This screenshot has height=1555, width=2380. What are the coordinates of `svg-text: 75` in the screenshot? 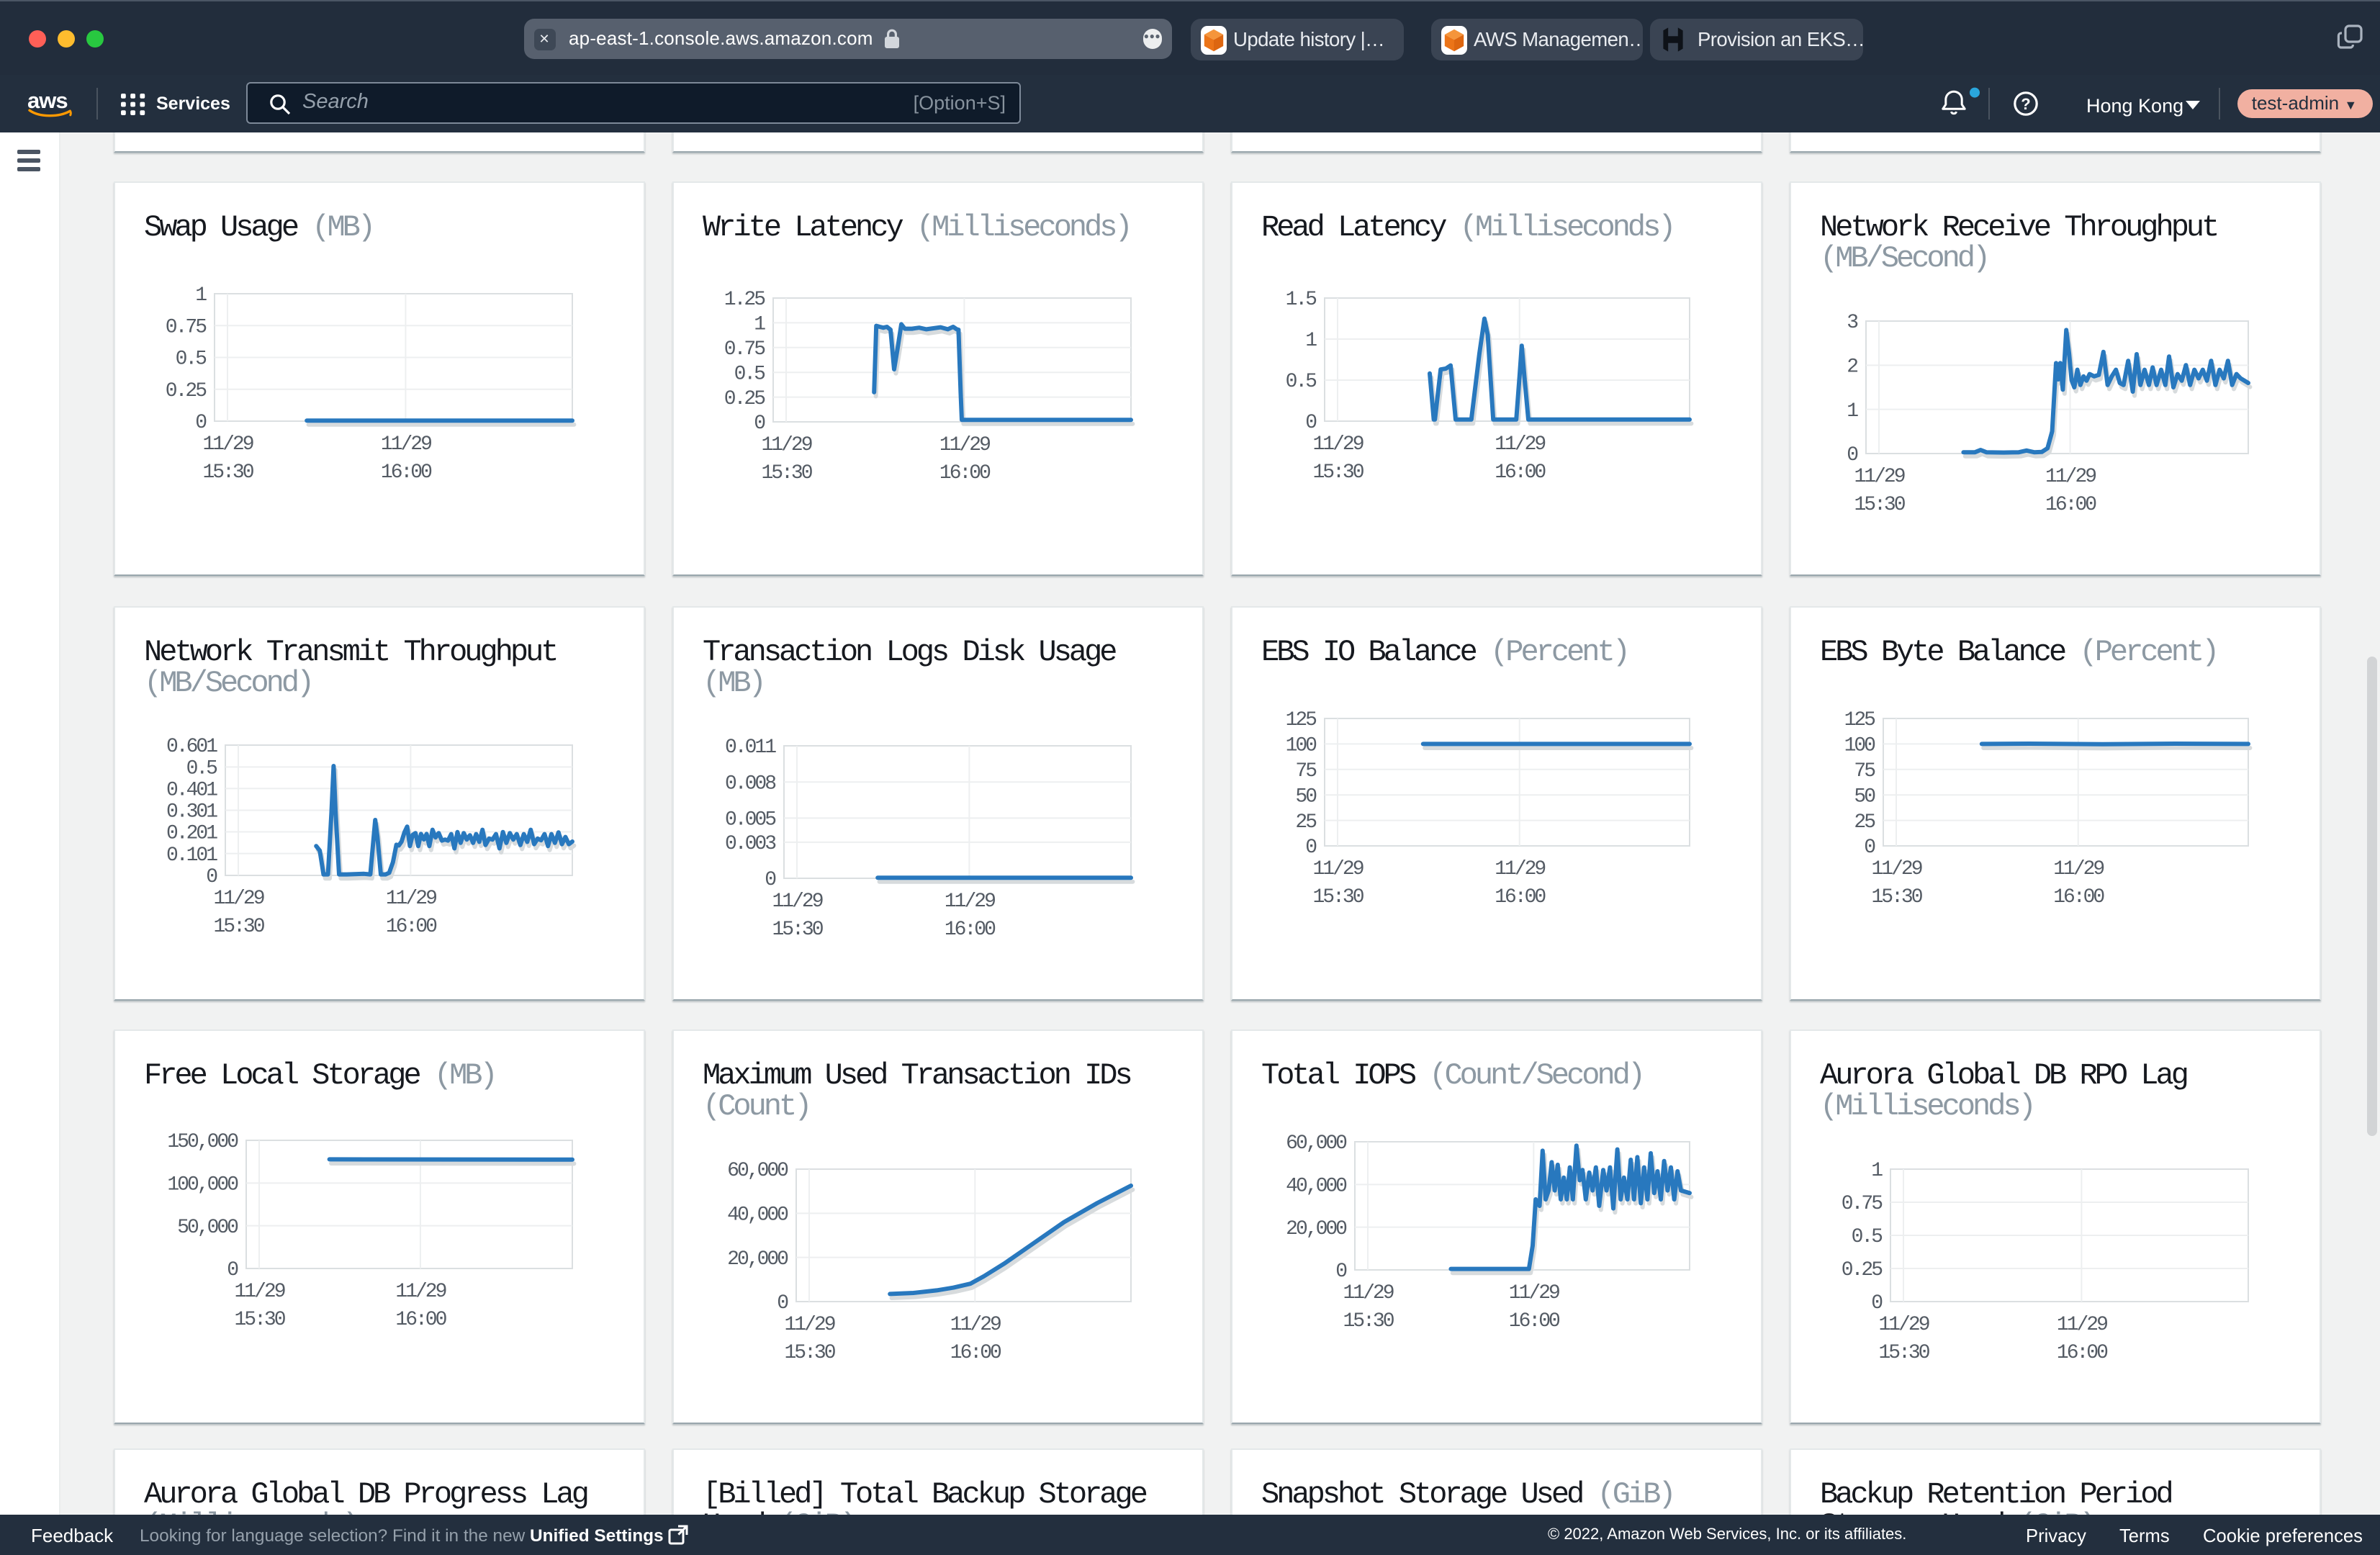 It's located at (1305, 771).